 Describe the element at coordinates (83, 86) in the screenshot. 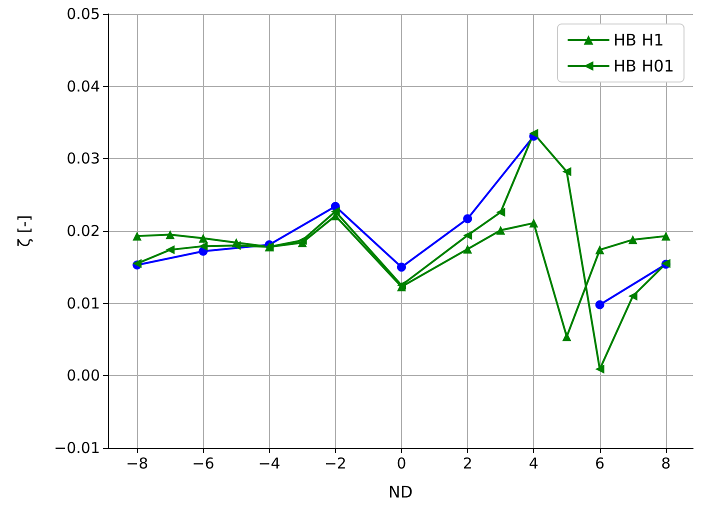

I see `y-tick-label: 0.04` at that location.